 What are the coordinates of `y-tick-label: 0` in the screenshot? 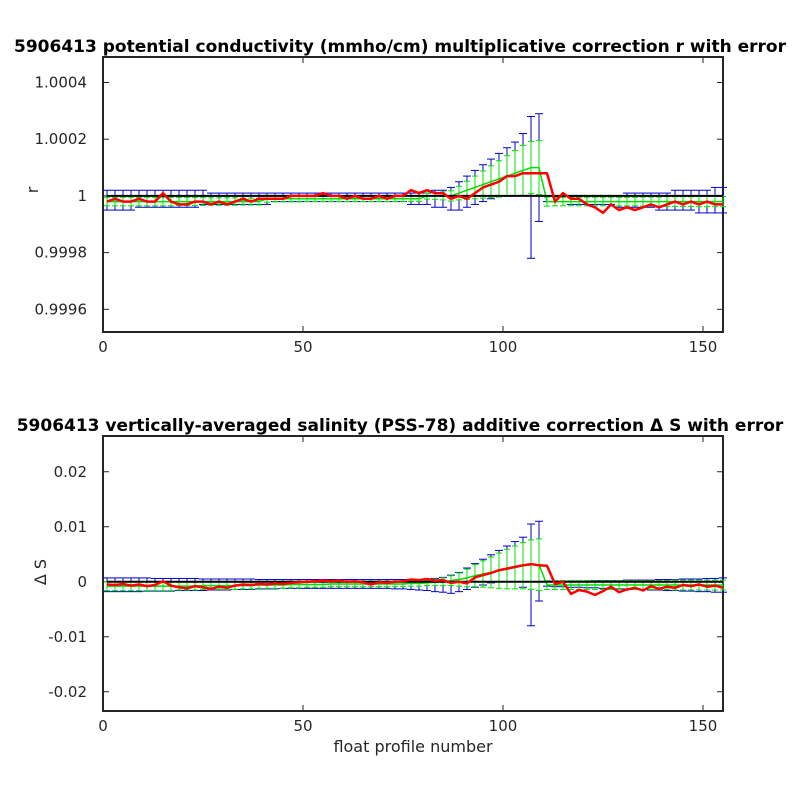 It's located at (82, 582).